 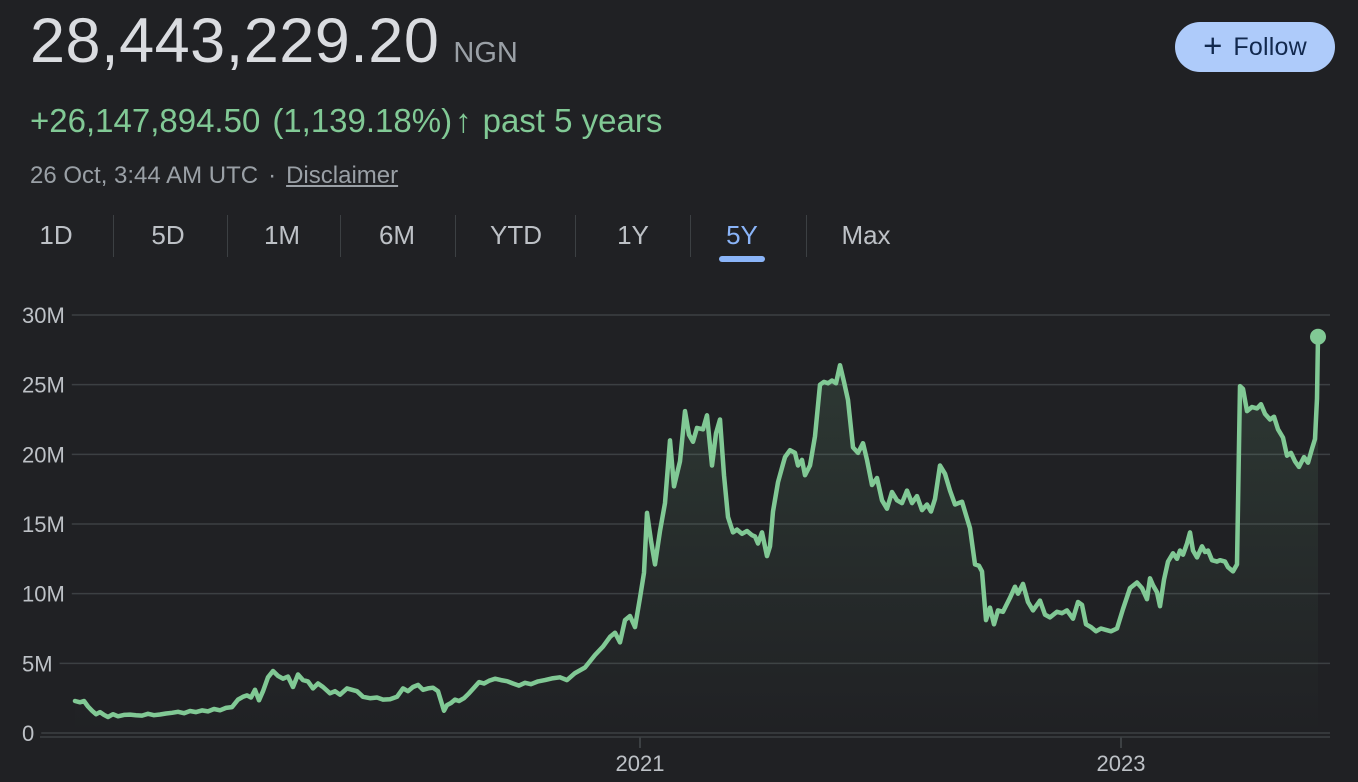 I want to click on y-axis-tick-label: 25M, so click(x=43, y=385).